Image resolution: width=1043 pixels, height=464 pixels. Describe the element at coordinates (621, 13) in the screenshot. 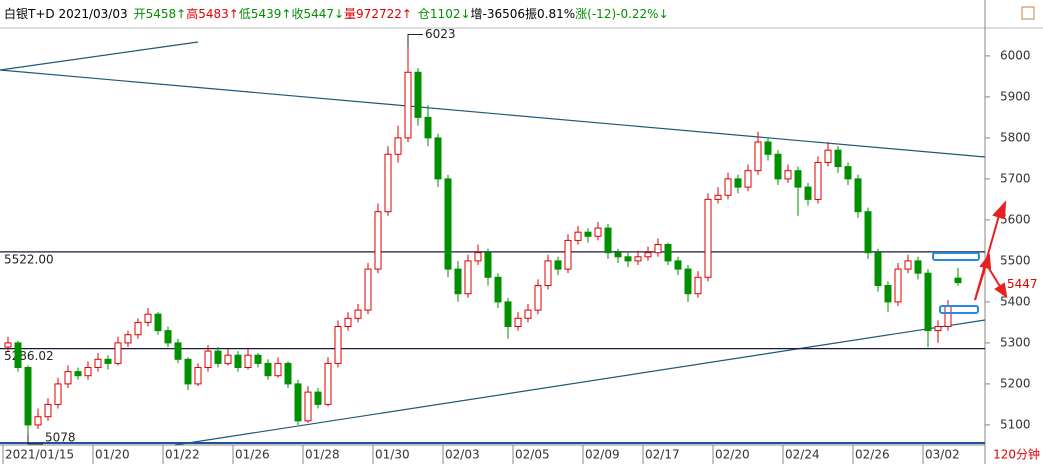

I see `header-item: 涨(-12)-0.22%↓` at that location.